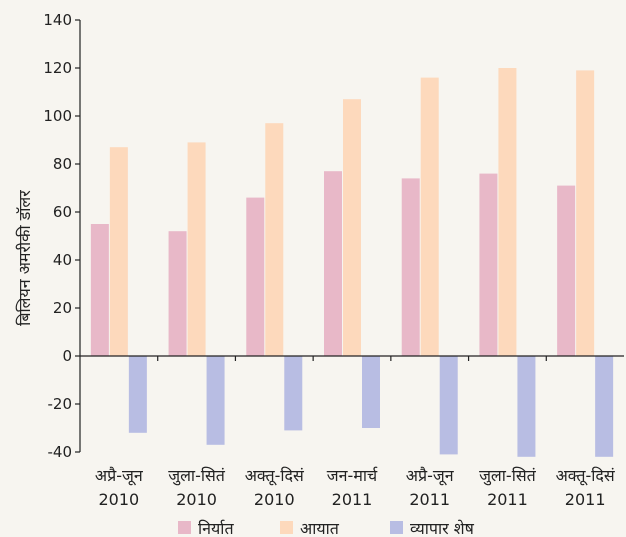 Image resolution: width=626 pixels, height=537 pixels. What do you see at coordinates (61, 236) in the screenshot?
I see `y-ticks: -40 -20 0 20 40 60 80 100 120 140` at bounding box center [61, 236].